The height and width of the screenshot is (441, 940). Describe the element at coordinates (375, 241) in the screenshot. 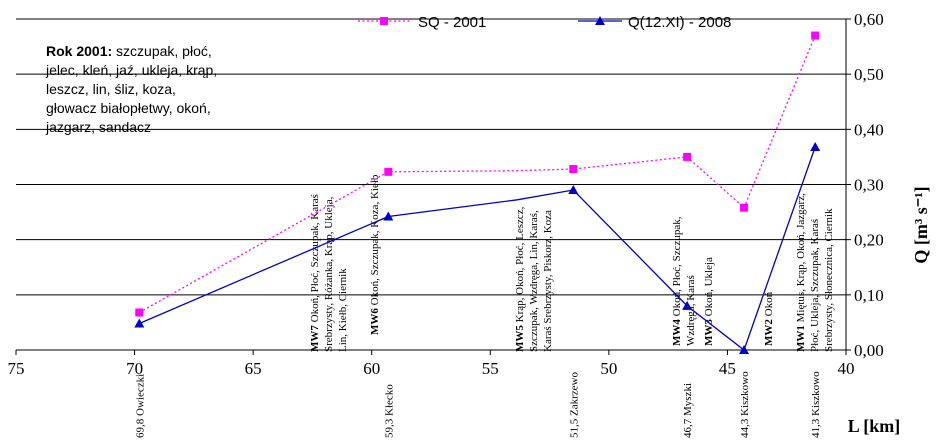

I see `site-species: Okoń, Szczupak, Koza, Kiełb` at that location.